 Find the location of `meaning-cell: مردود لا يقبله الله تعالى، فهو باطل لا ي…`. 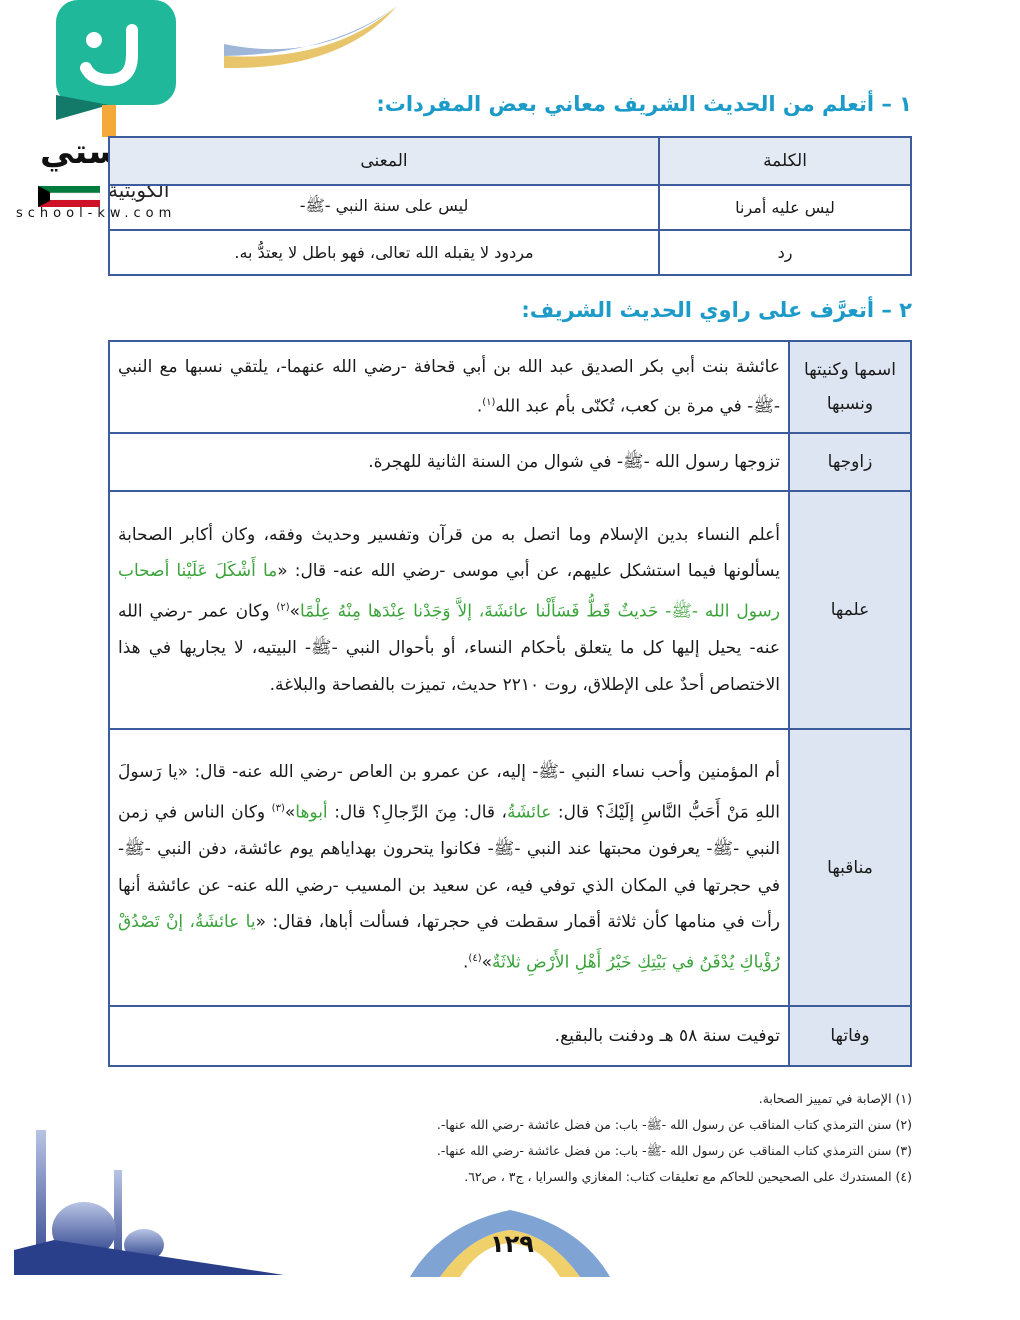

meaning-cell: مردود لا يقبله الله تعالى، فهو باطل لا ي… is located at coordinates (384, 252).